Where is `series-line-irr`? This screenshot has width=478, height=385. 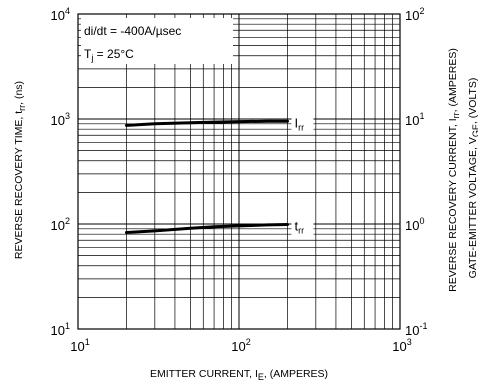
series-line-irr is located at coordinates (207, 123).